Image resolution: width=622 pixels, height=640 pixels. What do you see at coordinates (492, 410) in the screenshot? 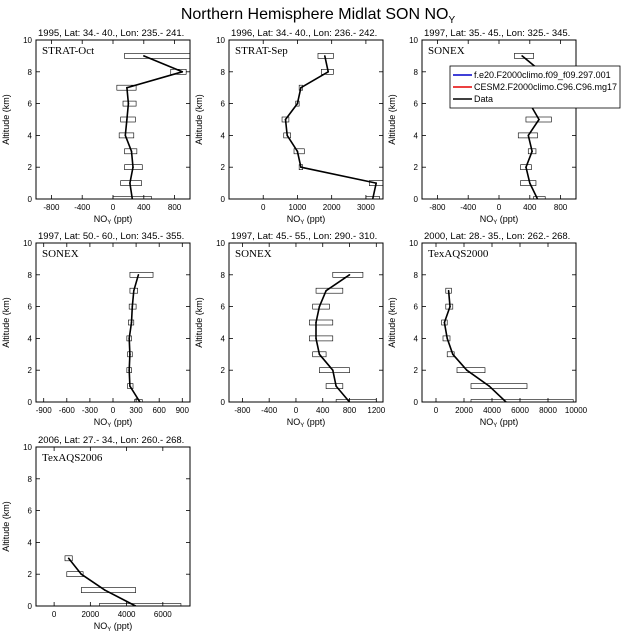
I see `x-tick-label: 4000` at bounding box center [492, 410].